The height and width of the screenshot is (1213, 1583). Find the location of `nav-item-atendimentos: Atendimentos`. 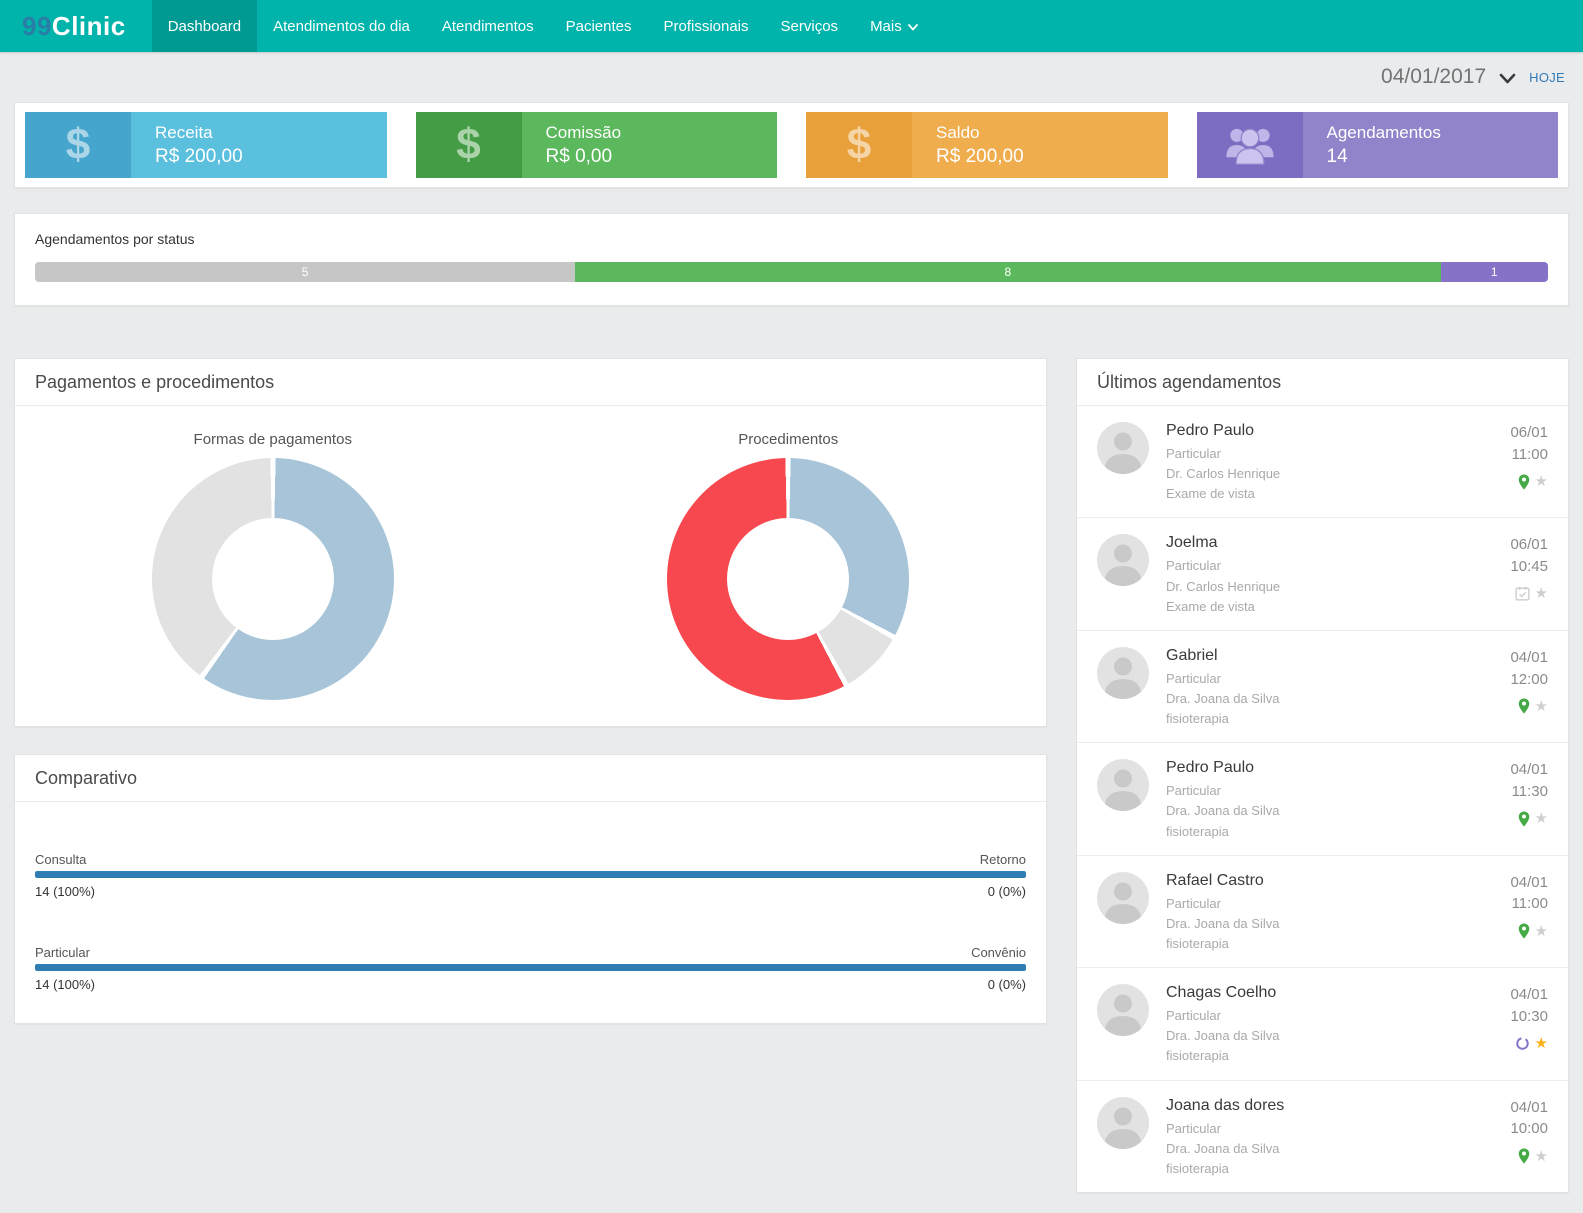

nav-item-atendimentos: Atendimentos is located at coordinates (488, 26).